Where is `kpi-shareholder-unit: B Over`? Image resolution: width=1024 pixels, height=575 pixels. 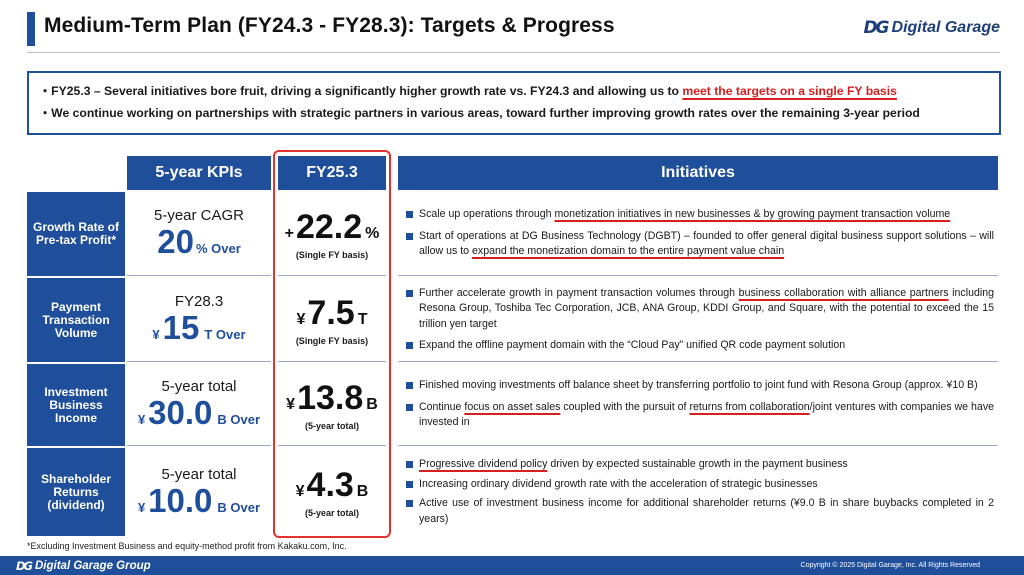 kpi-shareholder-unit: B Over is located at coordinates (239, 507).